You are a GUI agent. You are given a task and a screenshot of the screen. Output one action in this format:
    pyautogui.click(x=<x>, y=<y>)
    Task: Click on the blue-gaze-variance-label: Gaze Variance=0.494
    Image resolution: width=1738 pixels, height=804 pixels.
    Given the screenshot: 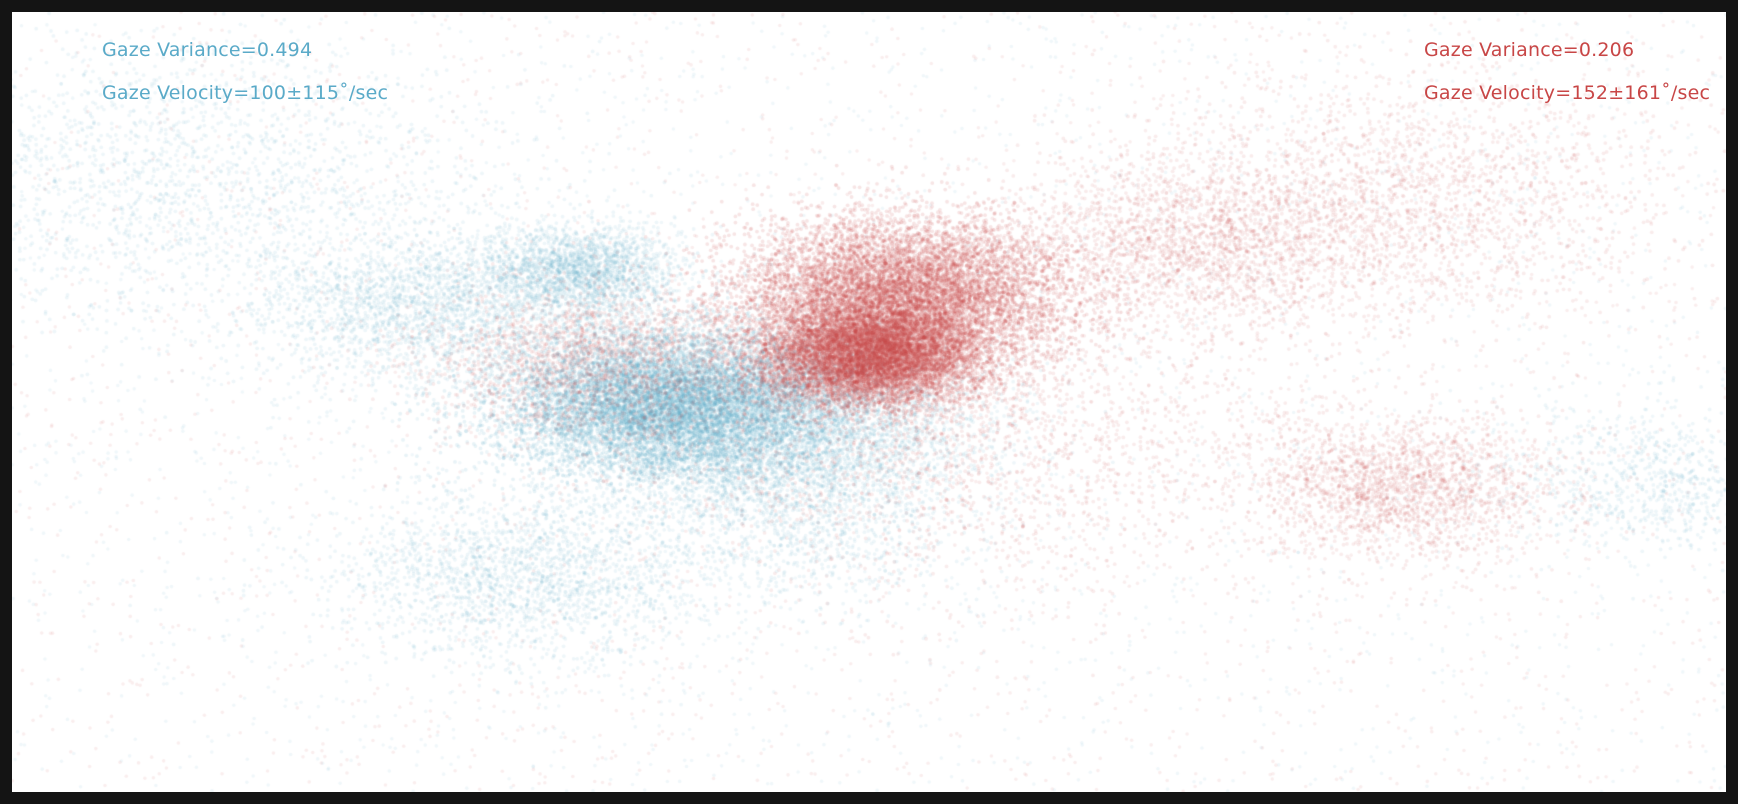 What is the action you would take?
    pyautogui.click(x=207, y=50)
    